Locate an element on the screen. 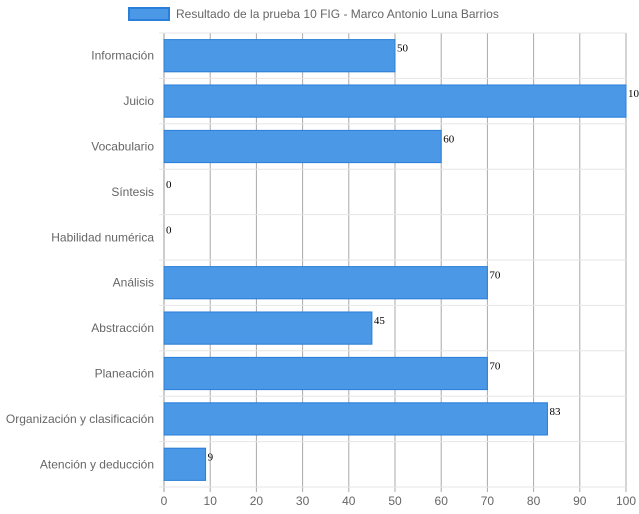 The image size is (639, 514). value-axis: 0 10 20 30 40 50 60 70 80 90 100 is located at coordinates (399, 501).